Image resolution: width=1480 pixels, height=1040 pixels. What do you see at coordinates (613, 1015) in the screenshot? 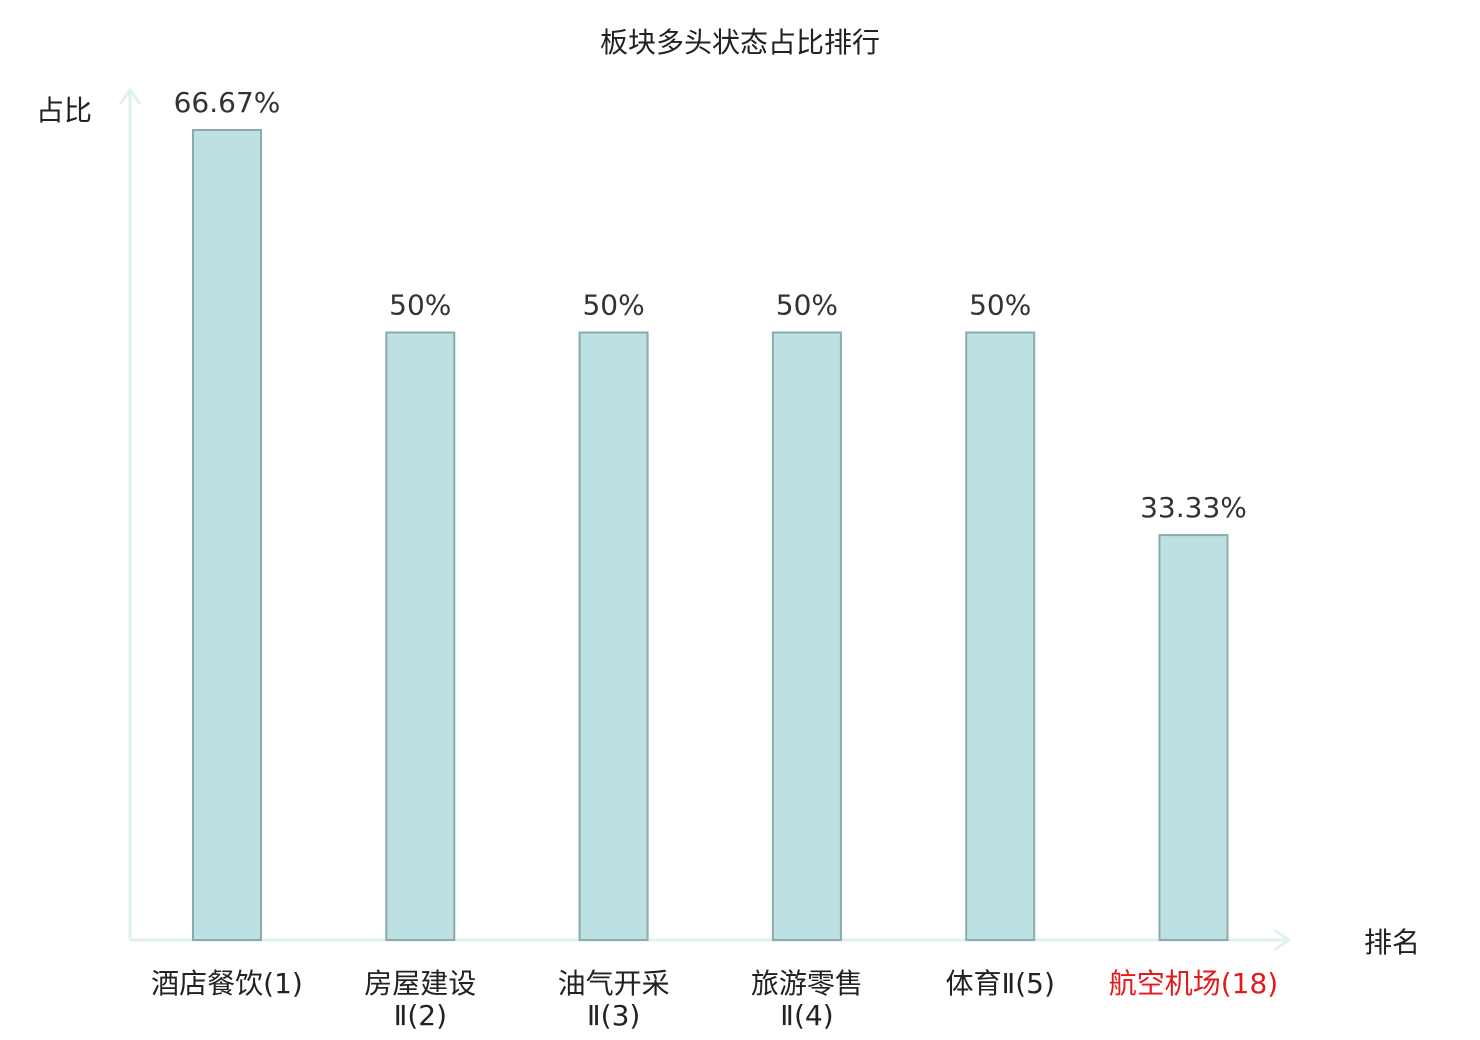
I see `x-tick-label: Ⅱ(3)` at bounding box center [613, 1015].